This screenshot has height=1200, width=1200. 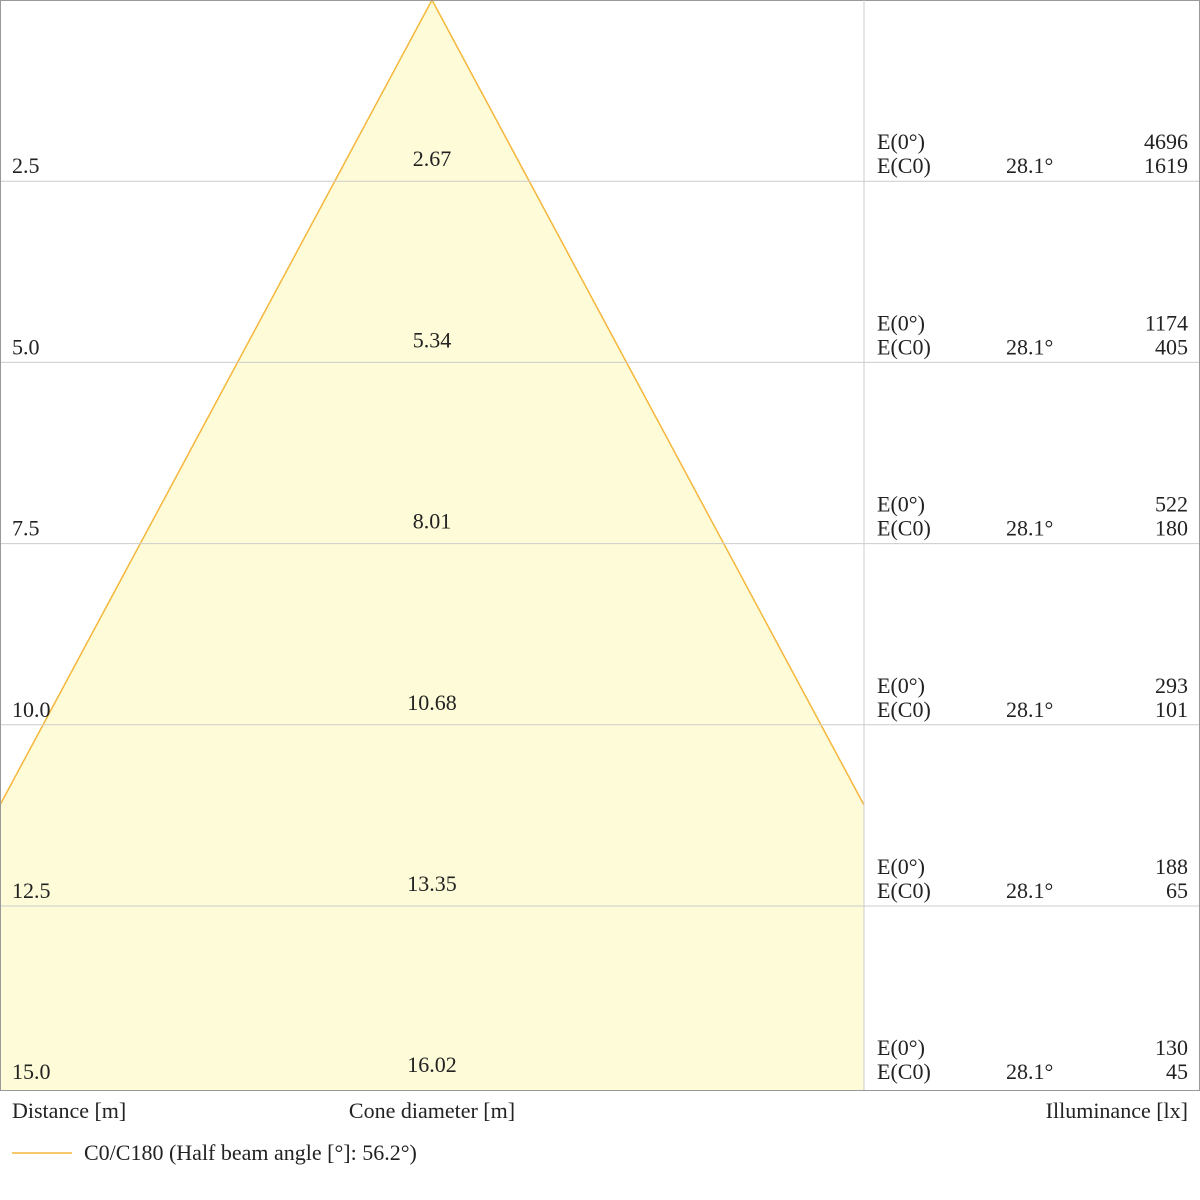 I want to click on distance: 7.5, so click(x=26, y=528).